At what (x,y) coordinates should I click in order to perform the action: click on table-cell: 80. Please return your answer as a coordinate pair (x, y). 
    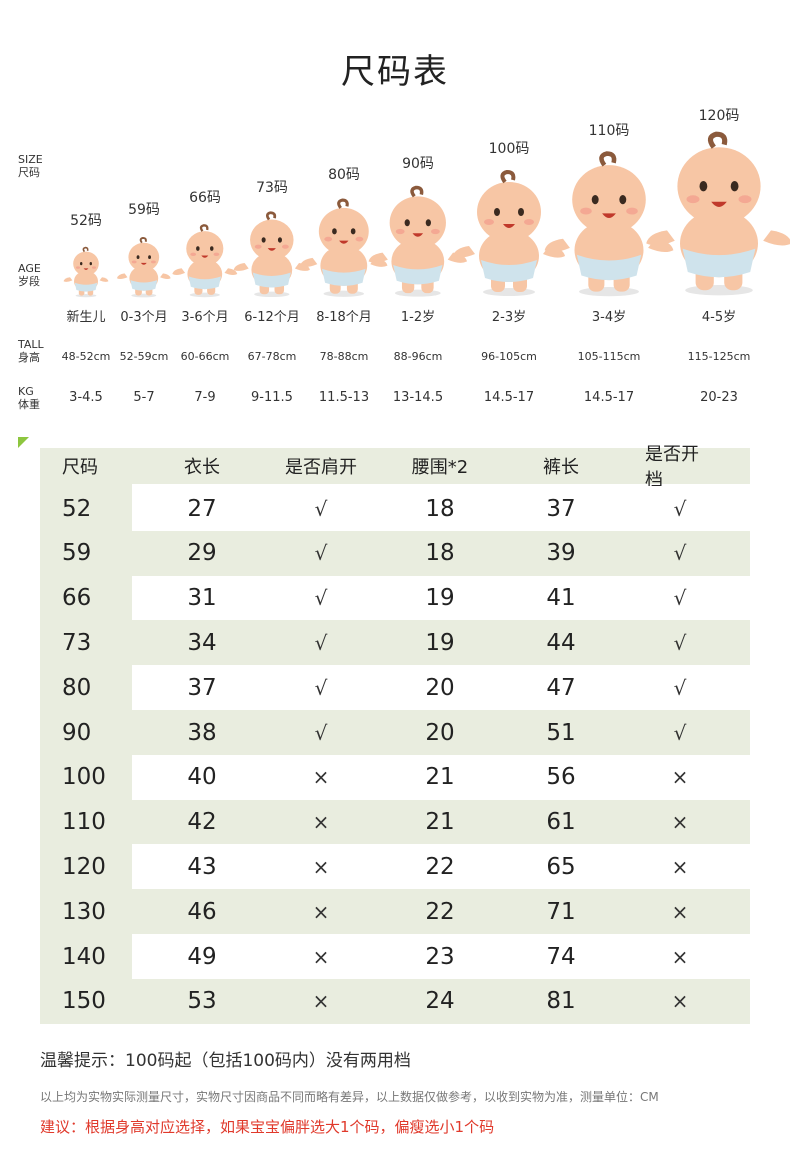
    Looking at the image, I should click on (77, 687).